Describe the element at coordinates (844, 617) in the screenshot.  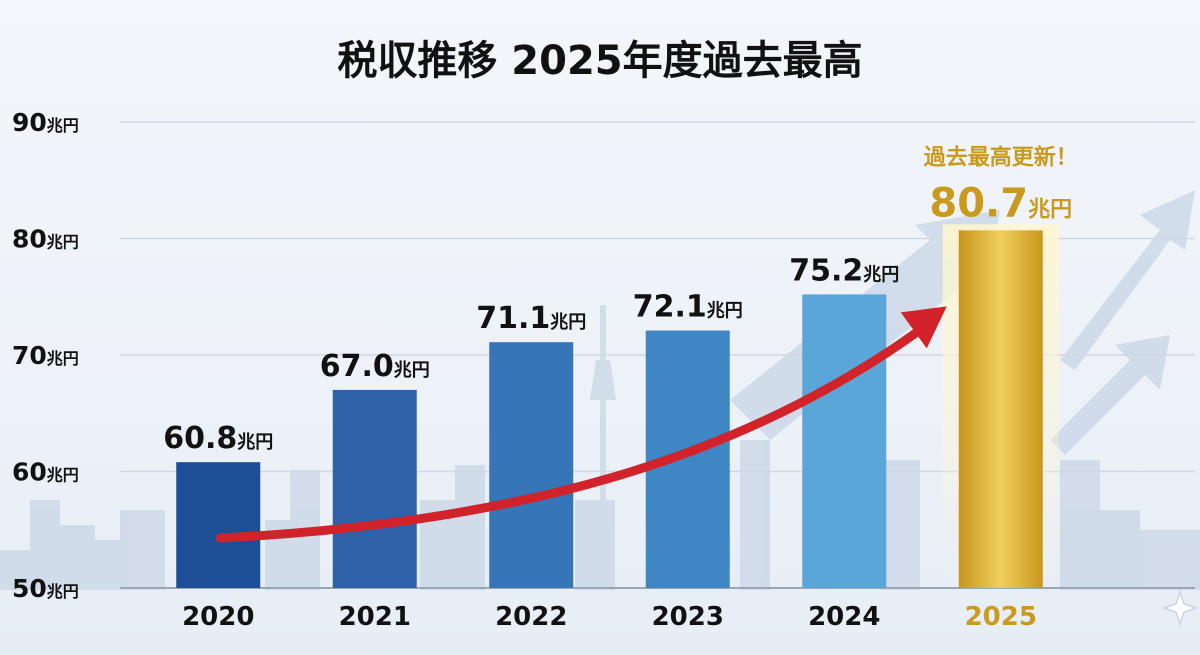
I see `x-label-2024: 2024` at that location.